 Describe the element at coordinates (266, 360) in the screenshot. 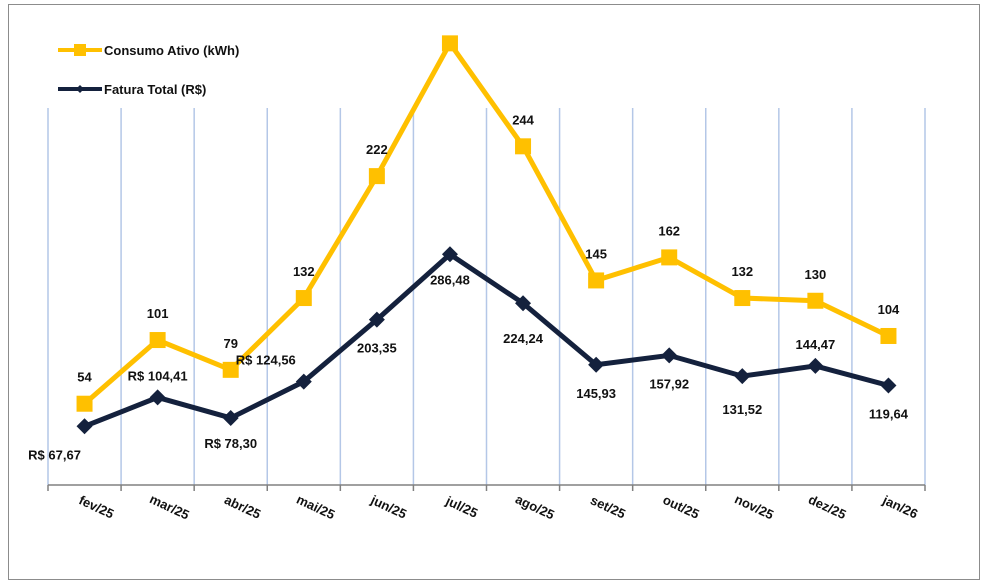

I see `fatura-data-label: R$ 124,56` at that location.